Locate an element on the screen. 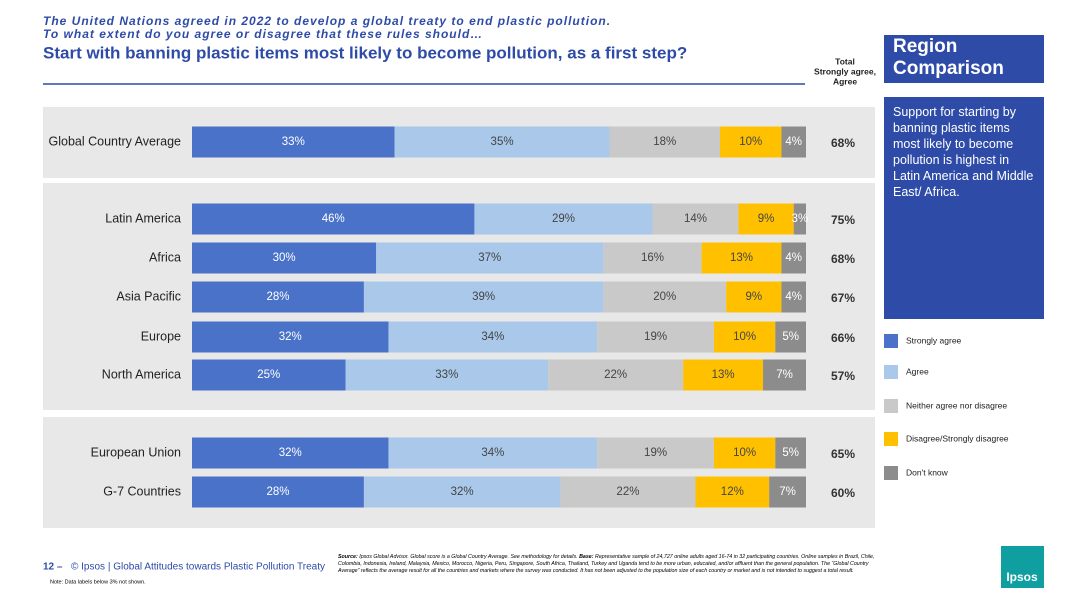 The image size is (1080, 607). logo-text: Ipsos is located at coordinates (1022, 577).